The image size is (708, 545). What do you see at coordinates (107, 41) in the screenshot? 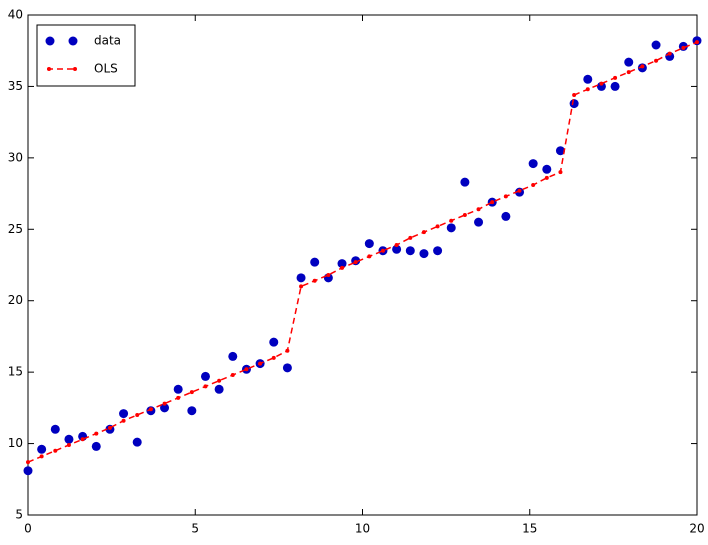
I see `legend-label: data` at bounding box center [107, 41].